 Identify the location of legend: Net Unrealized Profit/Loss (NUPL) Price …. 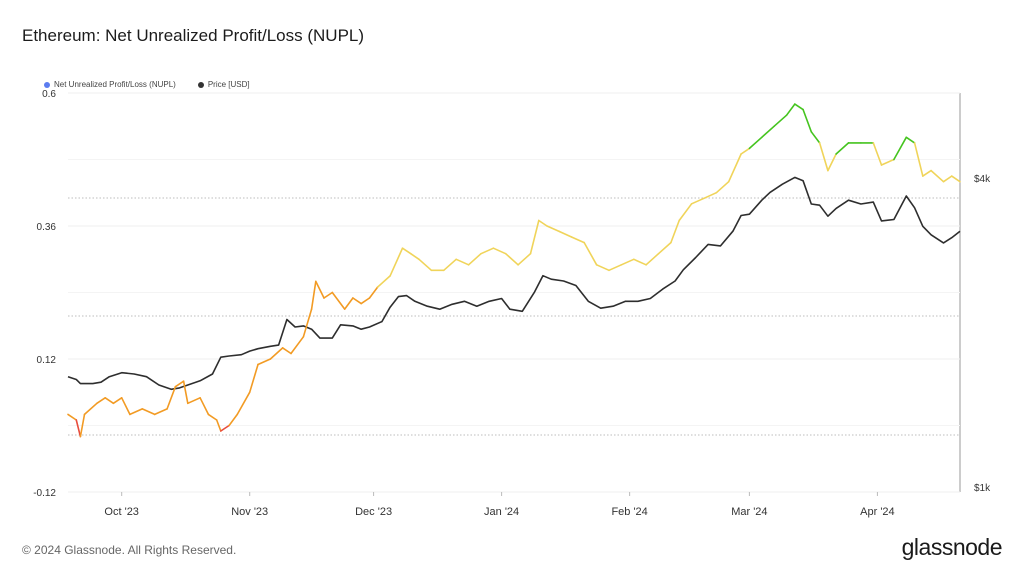
(147, 84).